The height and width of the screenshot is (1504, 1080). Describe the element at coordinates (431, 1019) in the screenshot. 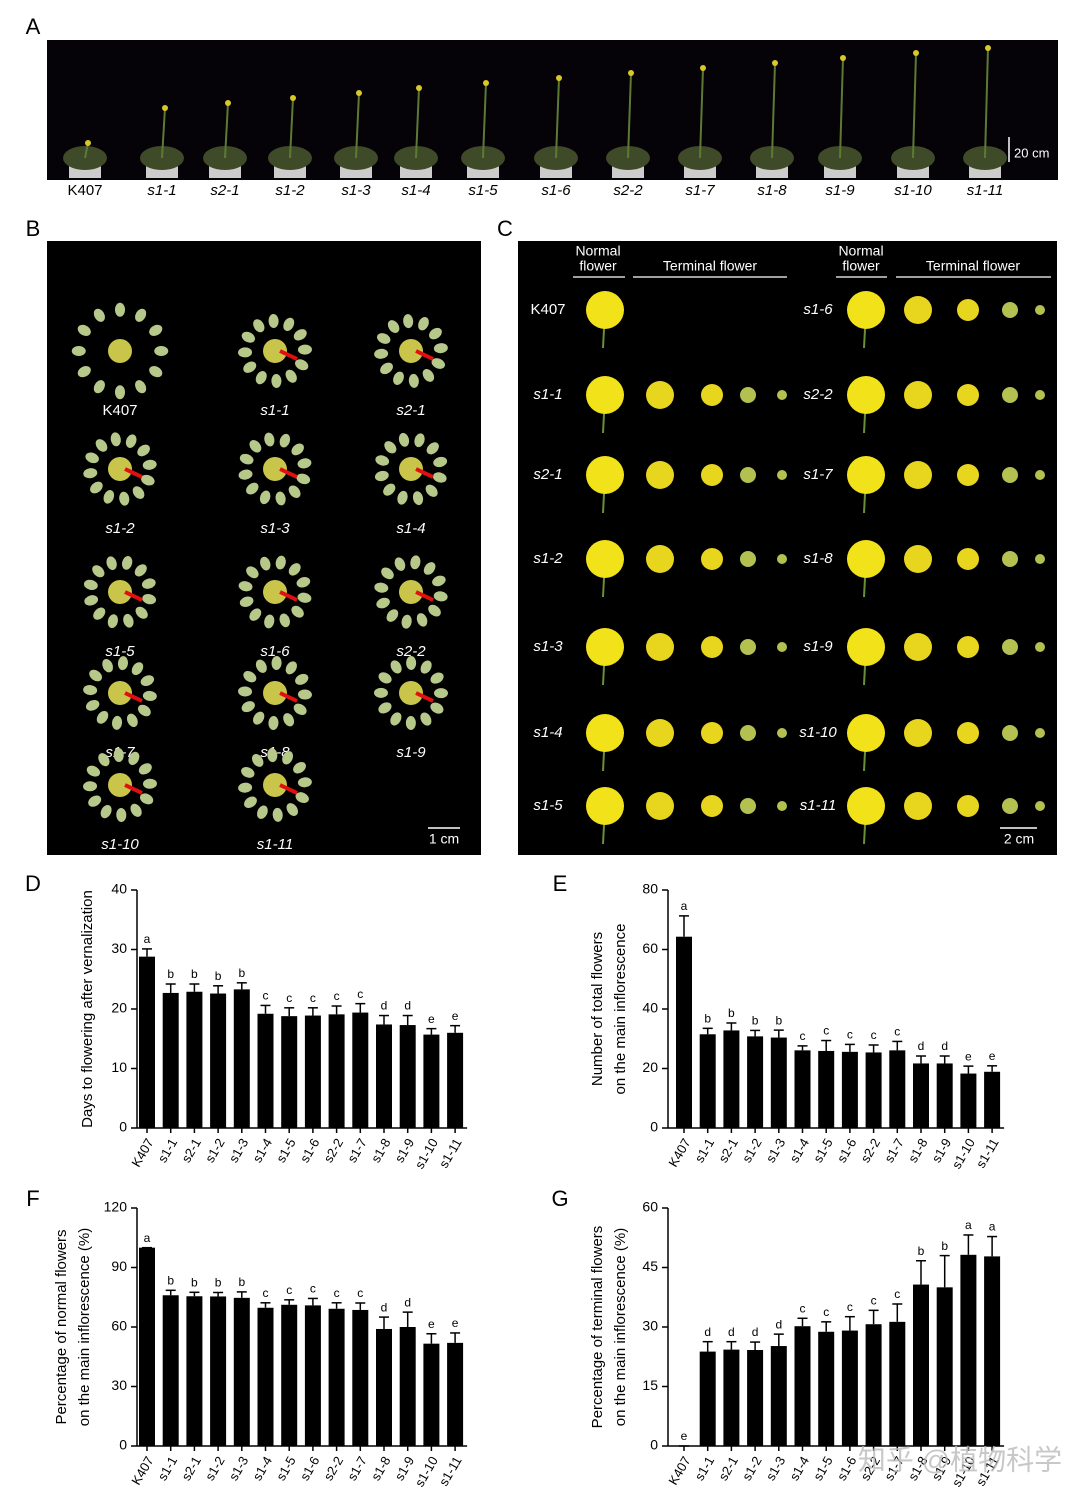

I see `significance-label: e` at that location.